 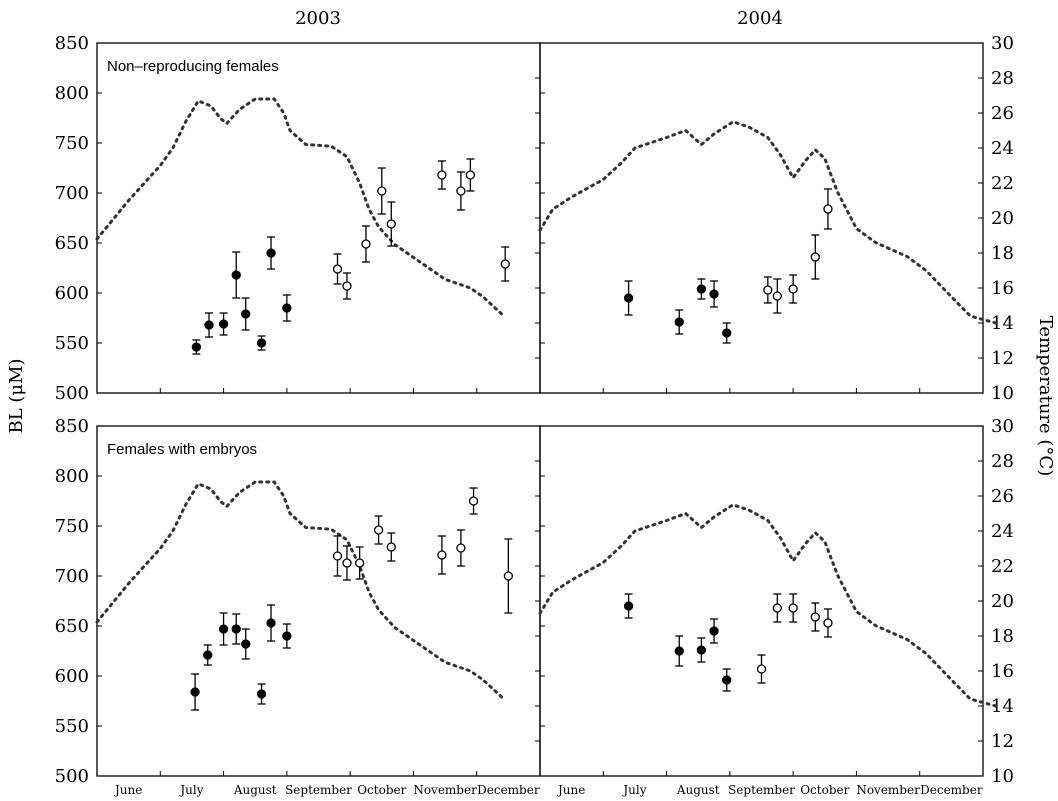 What do you see at coordinates (318, 18) in the screenshot?
I see `col-title-2003: 2003` at bounding box center [318, 18].